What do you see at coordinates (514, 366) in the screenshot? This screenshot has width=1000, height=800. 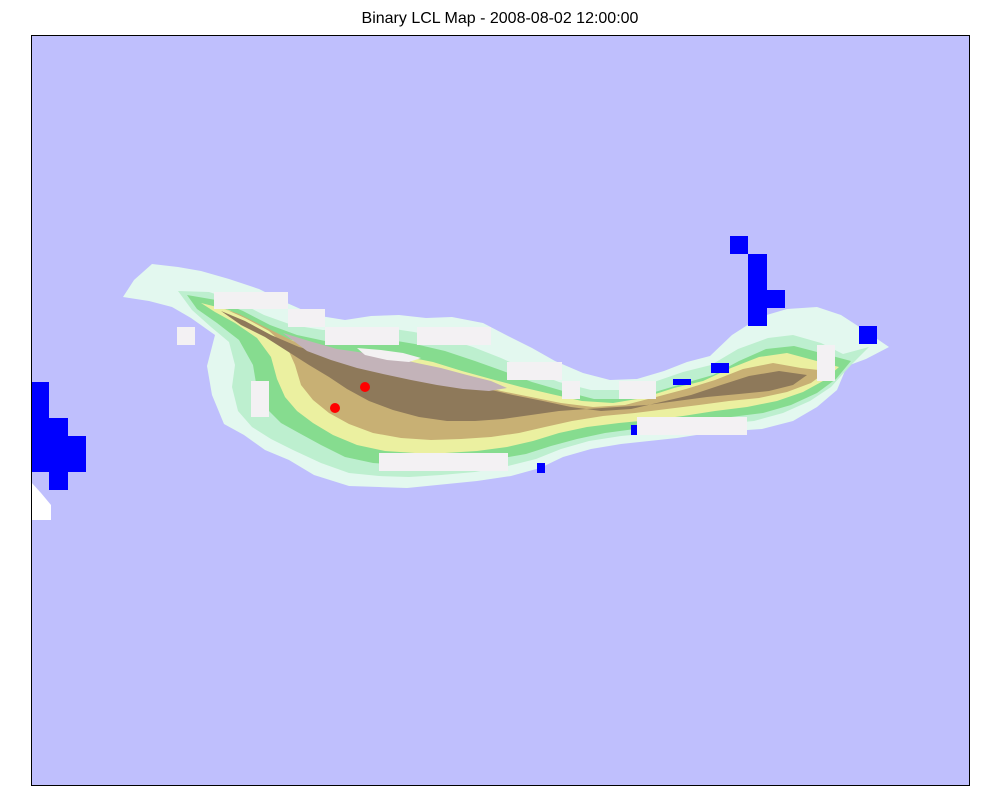 I see `island-mountain-zone` at bounding box center [514, 366].